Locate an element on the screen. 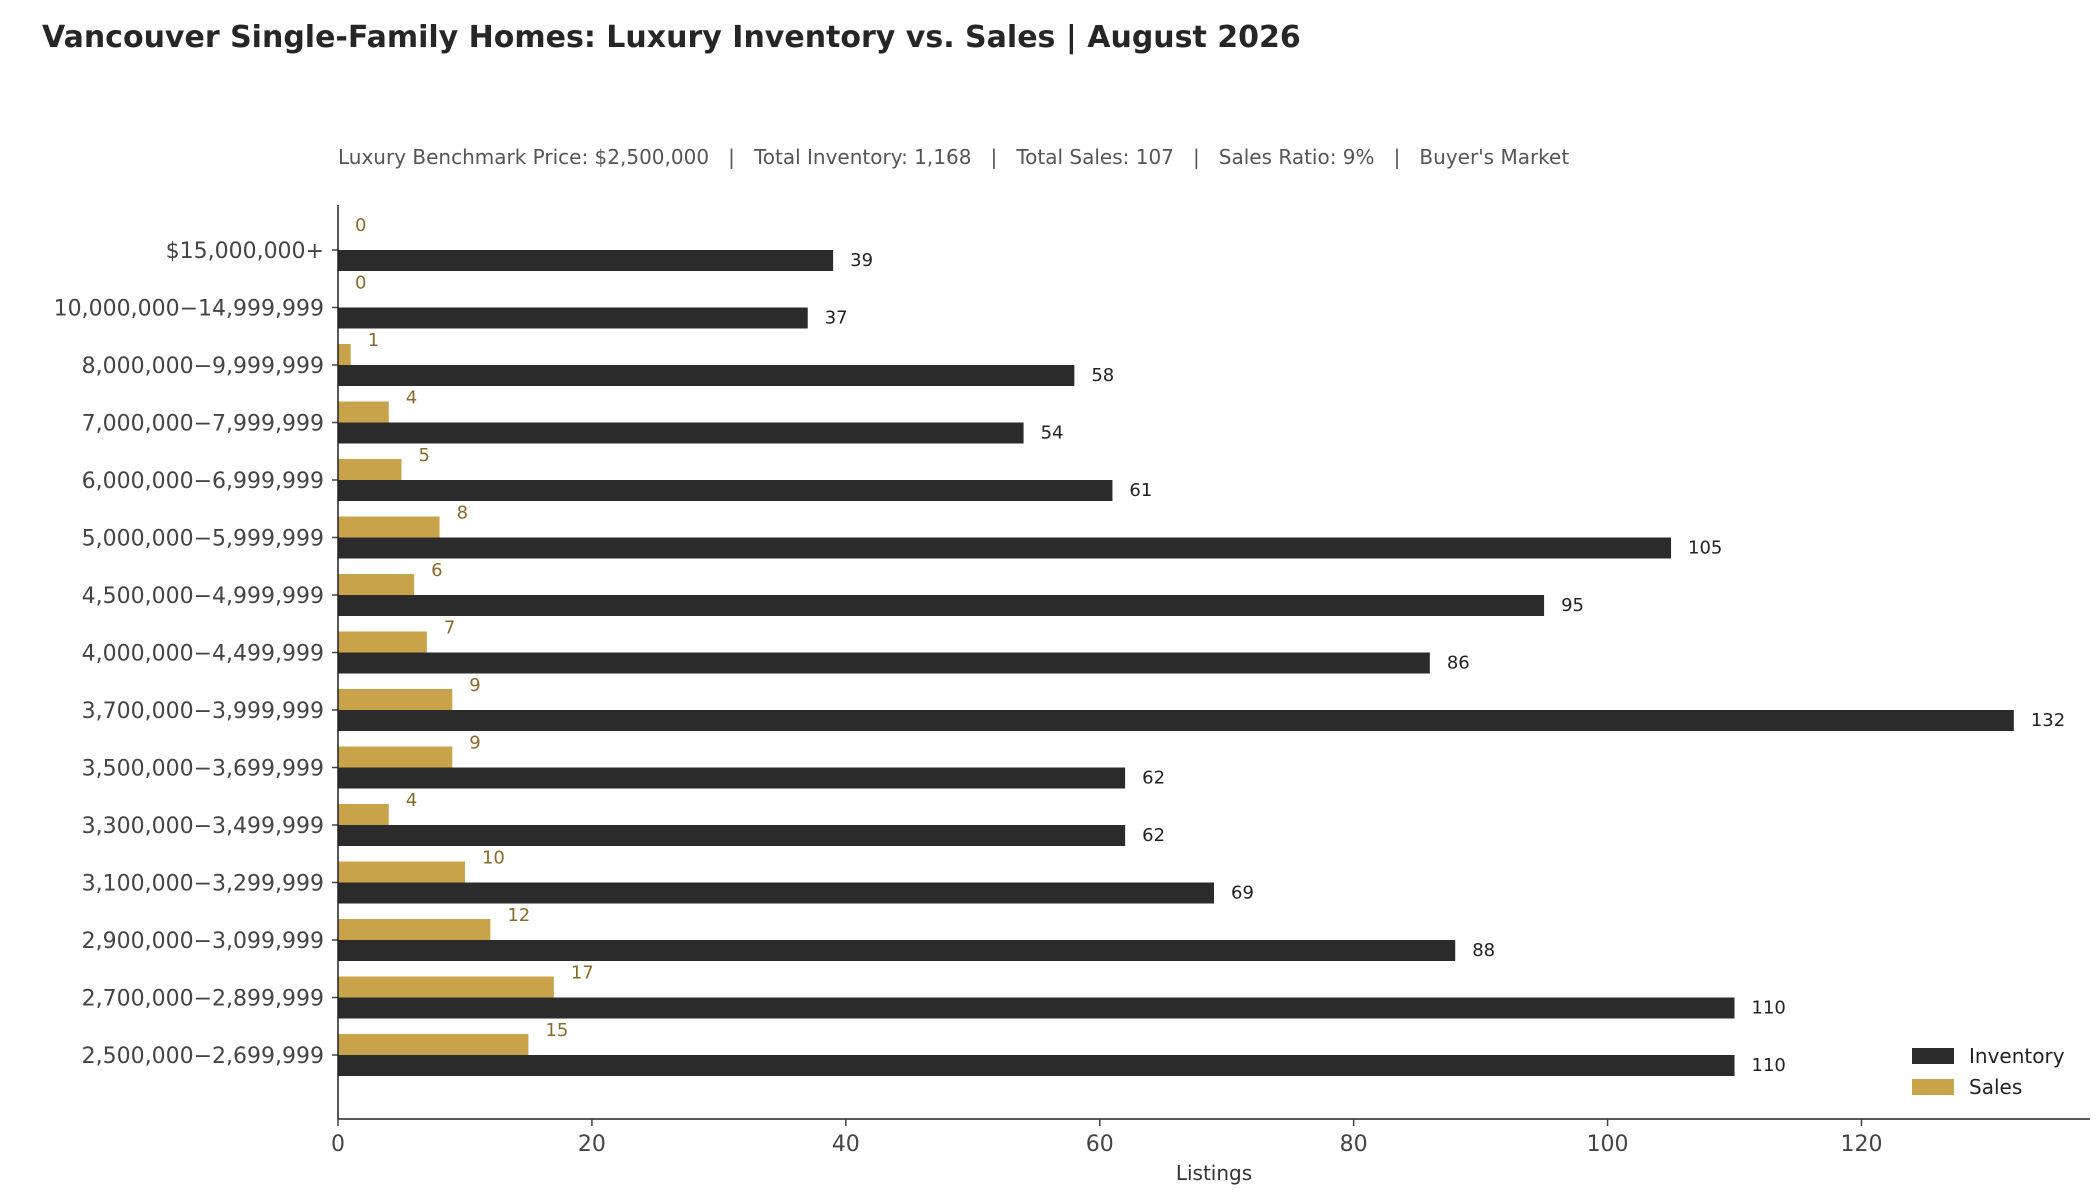  x-tick-label: 120 is located at coordinates (1861, 1144).